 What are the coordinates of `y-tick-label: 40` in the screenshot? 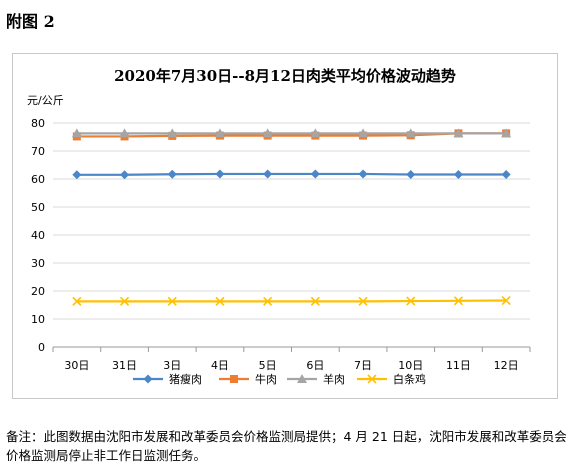 It's located at (38, 235).